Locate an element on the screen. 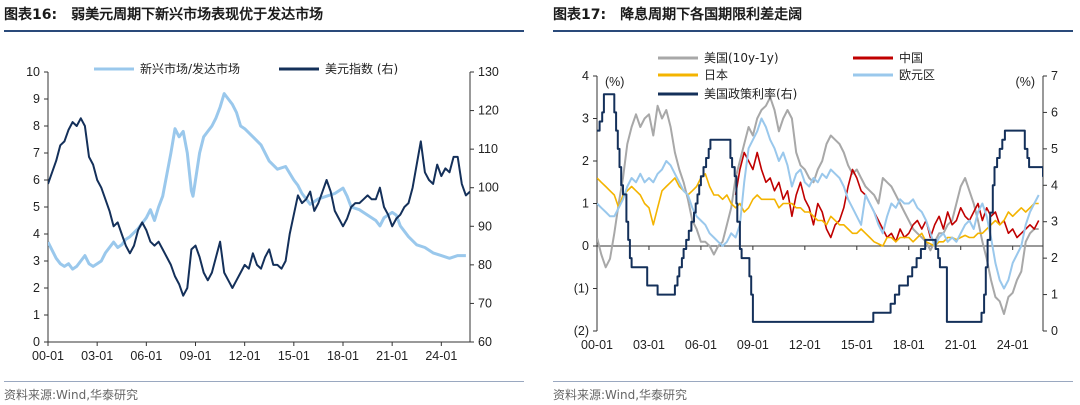  y-tick-label-right: 60 is located at coordinates (485, 342).